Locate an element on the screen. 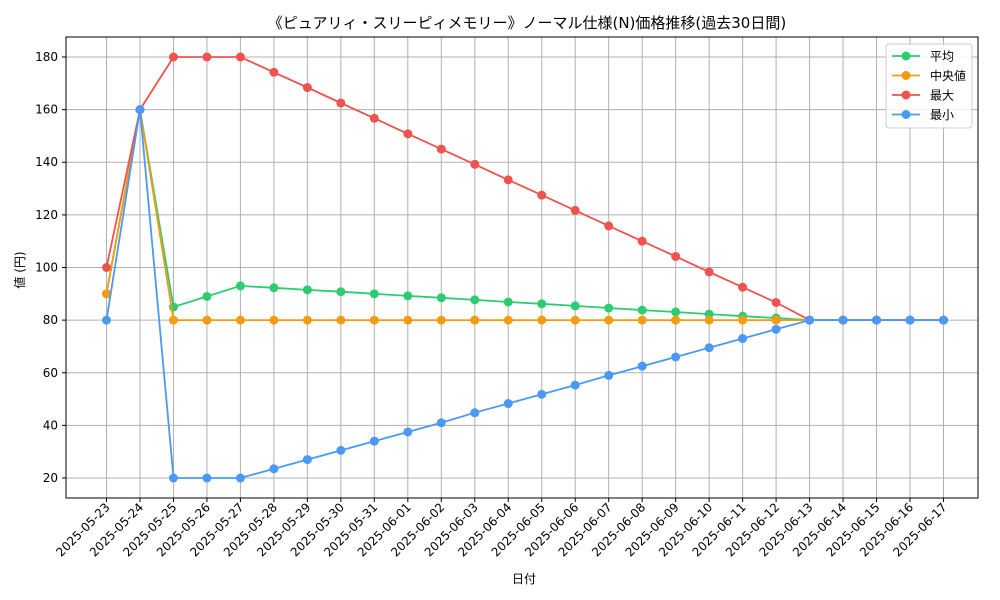  y-tick-label: 100 is located at coordinates (46, 268).